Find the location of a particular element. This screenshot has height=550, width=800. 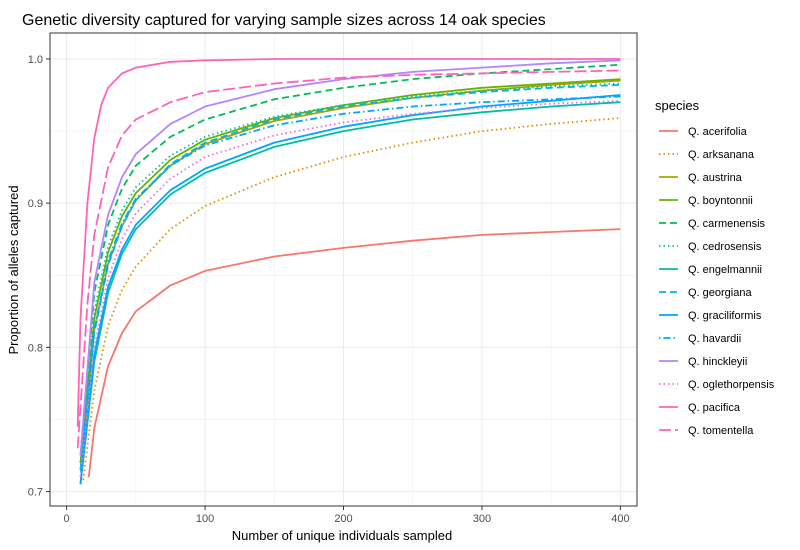

legend-item: Q. carmenensis is located at coordinates (712, 224).